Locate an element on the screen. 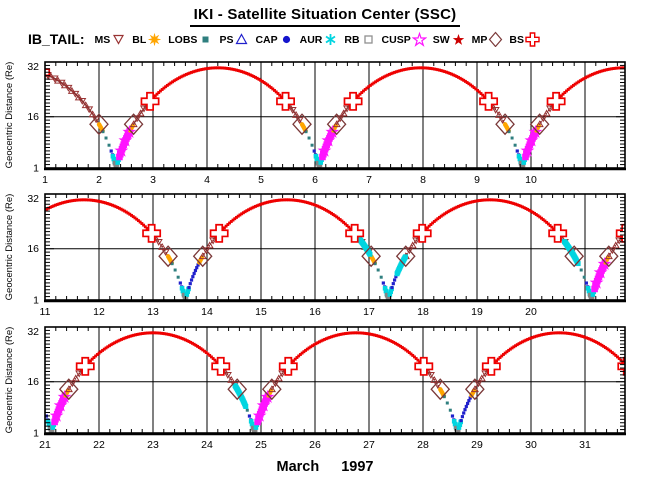 The width and height of the screenshot is (650, 500). legend-prefix: IB_TAIL: is located at coordinates (56, 39).